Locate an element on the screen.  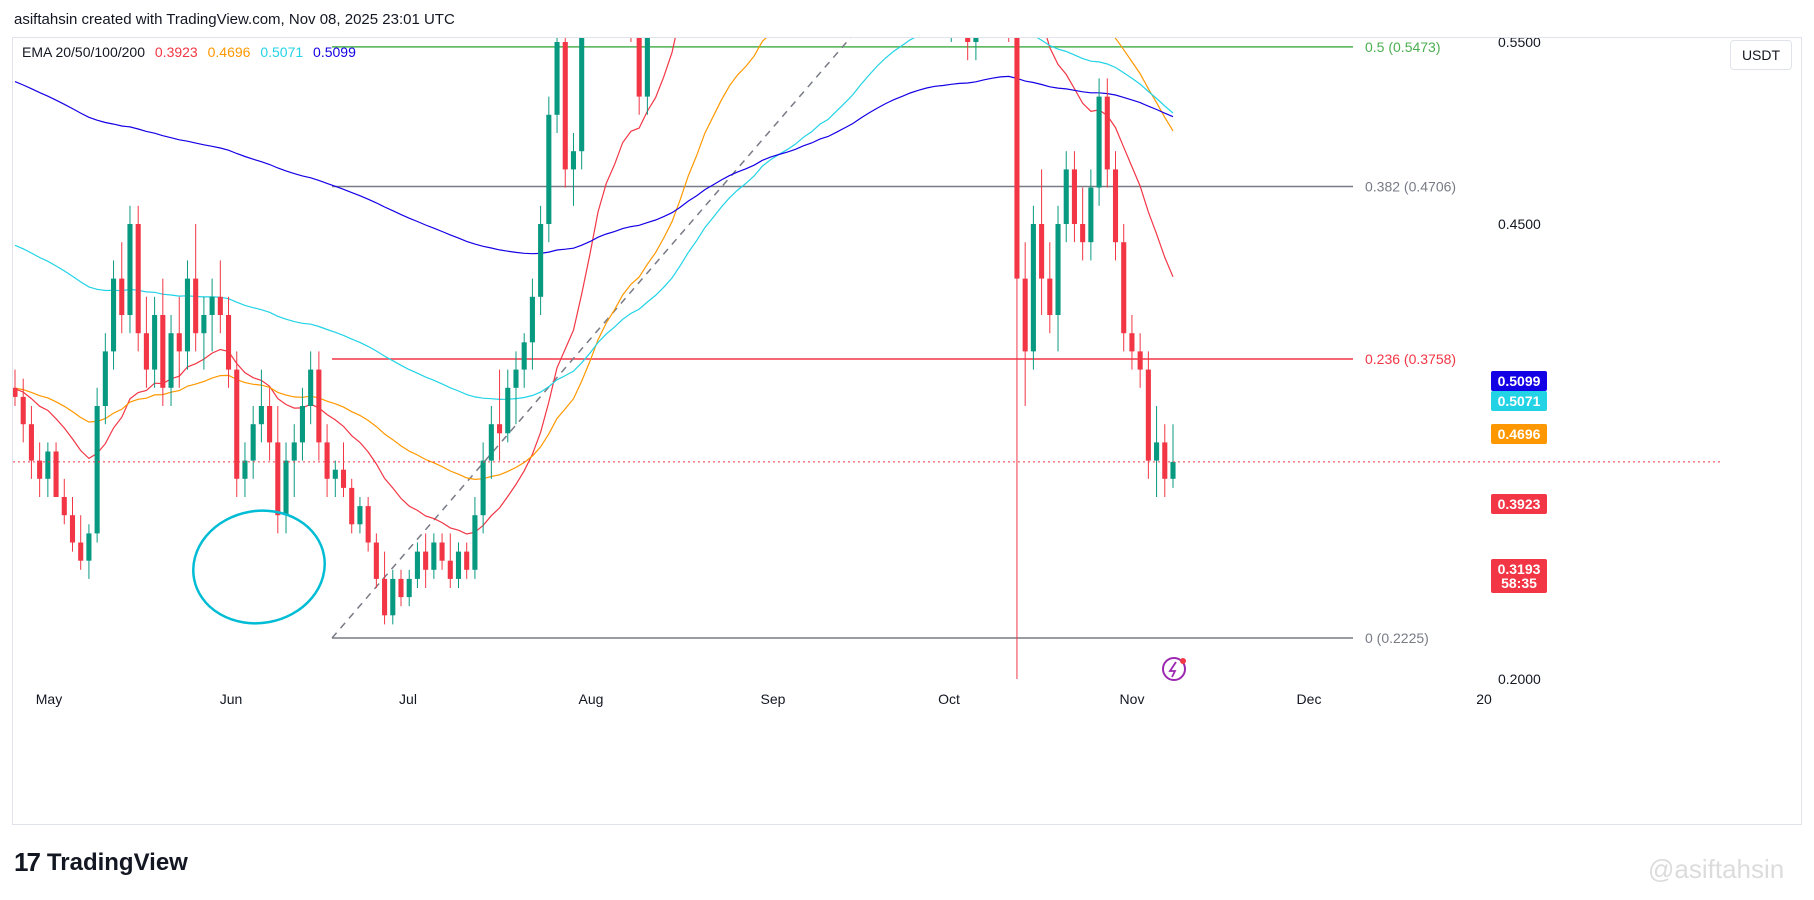
price-badge-text: 0.3923 is located at coordinates (1519, 504).